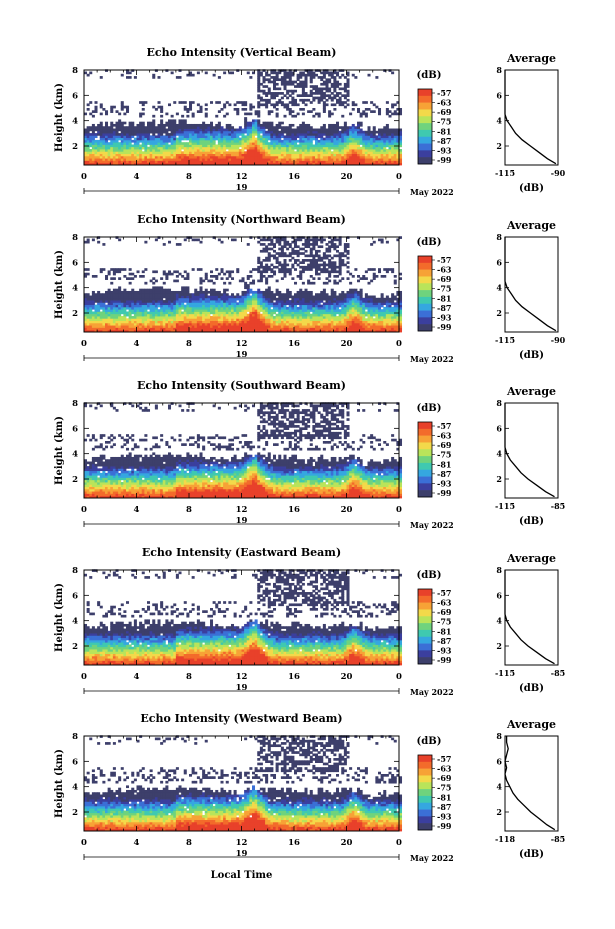 The image size is (615, 929). I want to click on panel-title: Echo Intensity (Vertical Beam), so click(241, 52).